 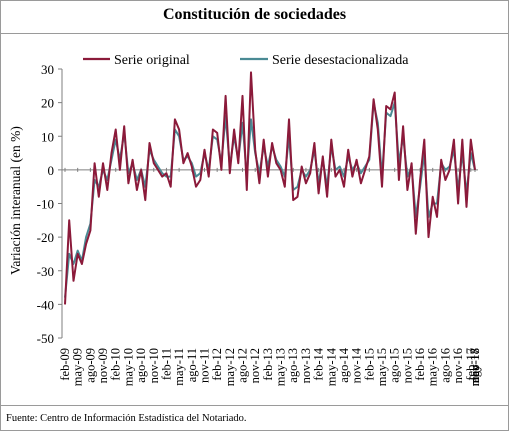 What do you see at coordinates (230, 367) in the screenshot?
I see `x-tick-label: may-12` at bounding box center [230, 367].